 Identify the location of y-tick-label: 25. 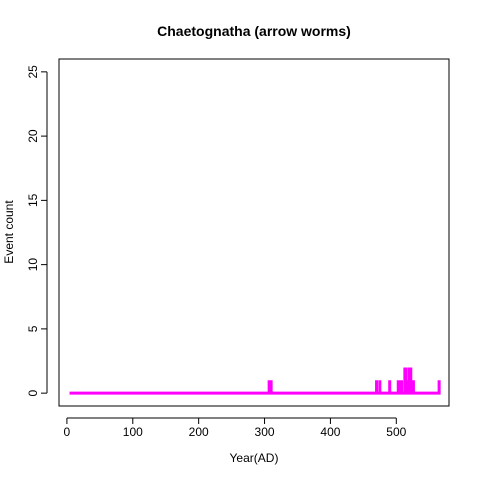
(33, 72).